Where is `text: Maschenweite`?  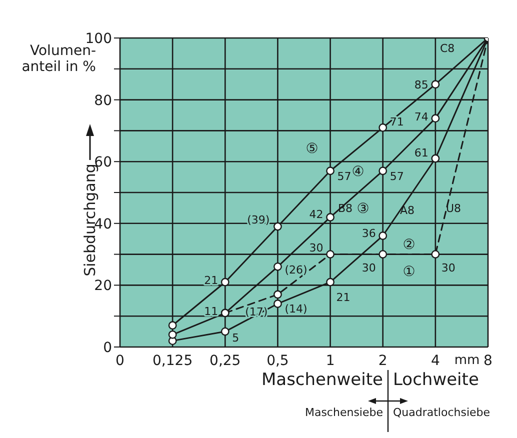 text: Maschenweite is located at coordinates (322, 380).